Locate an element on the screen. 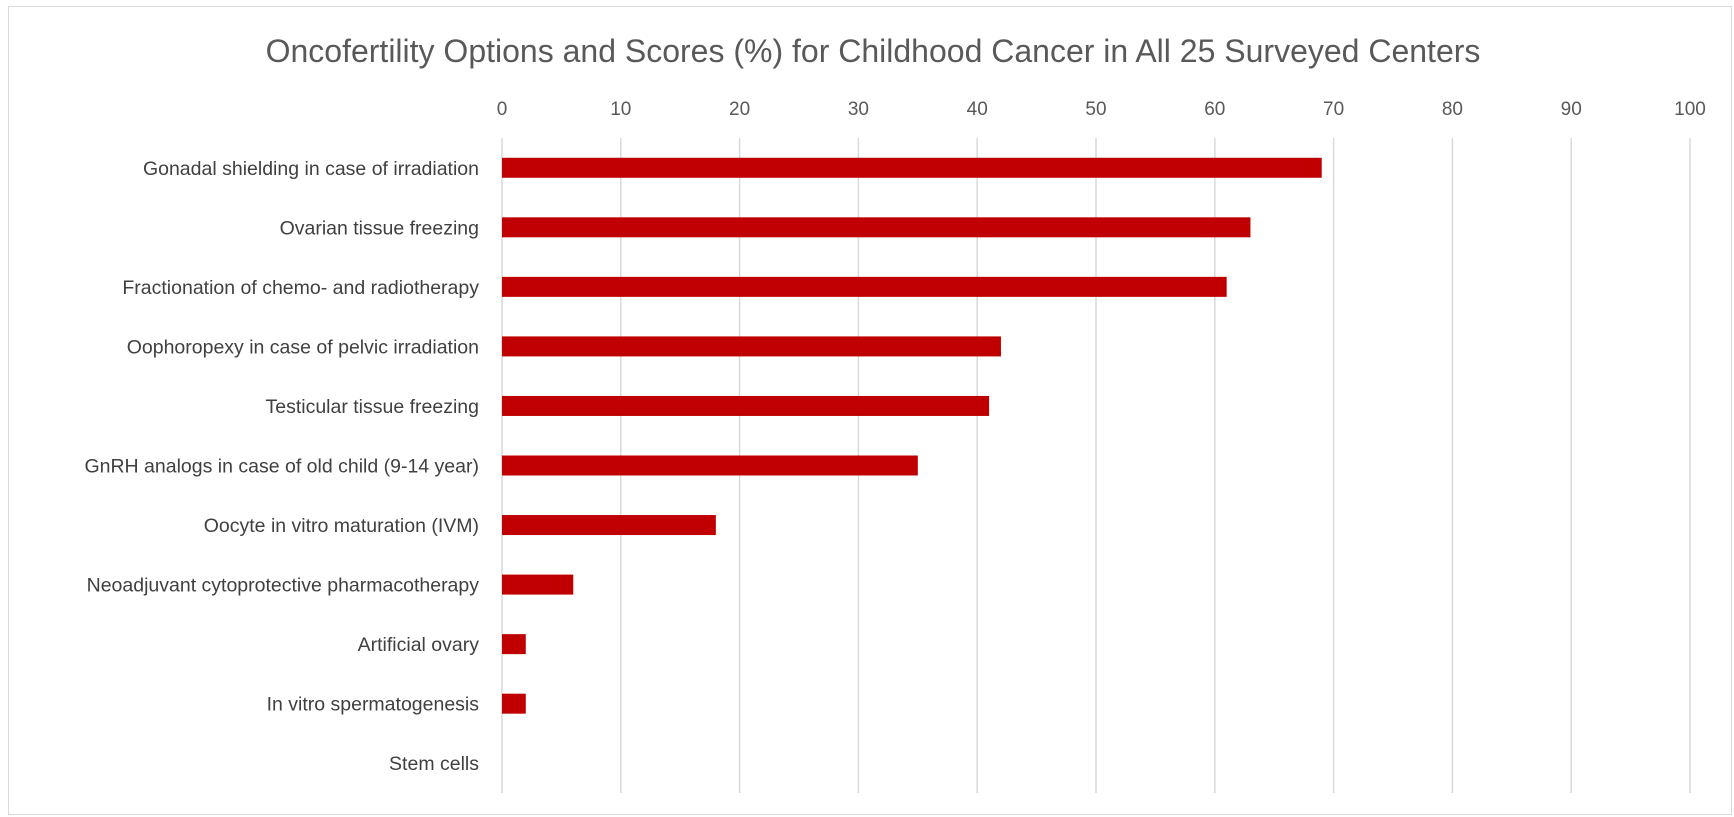  category-label: Testicular tissue freezing is located at coordinates (372, 407).